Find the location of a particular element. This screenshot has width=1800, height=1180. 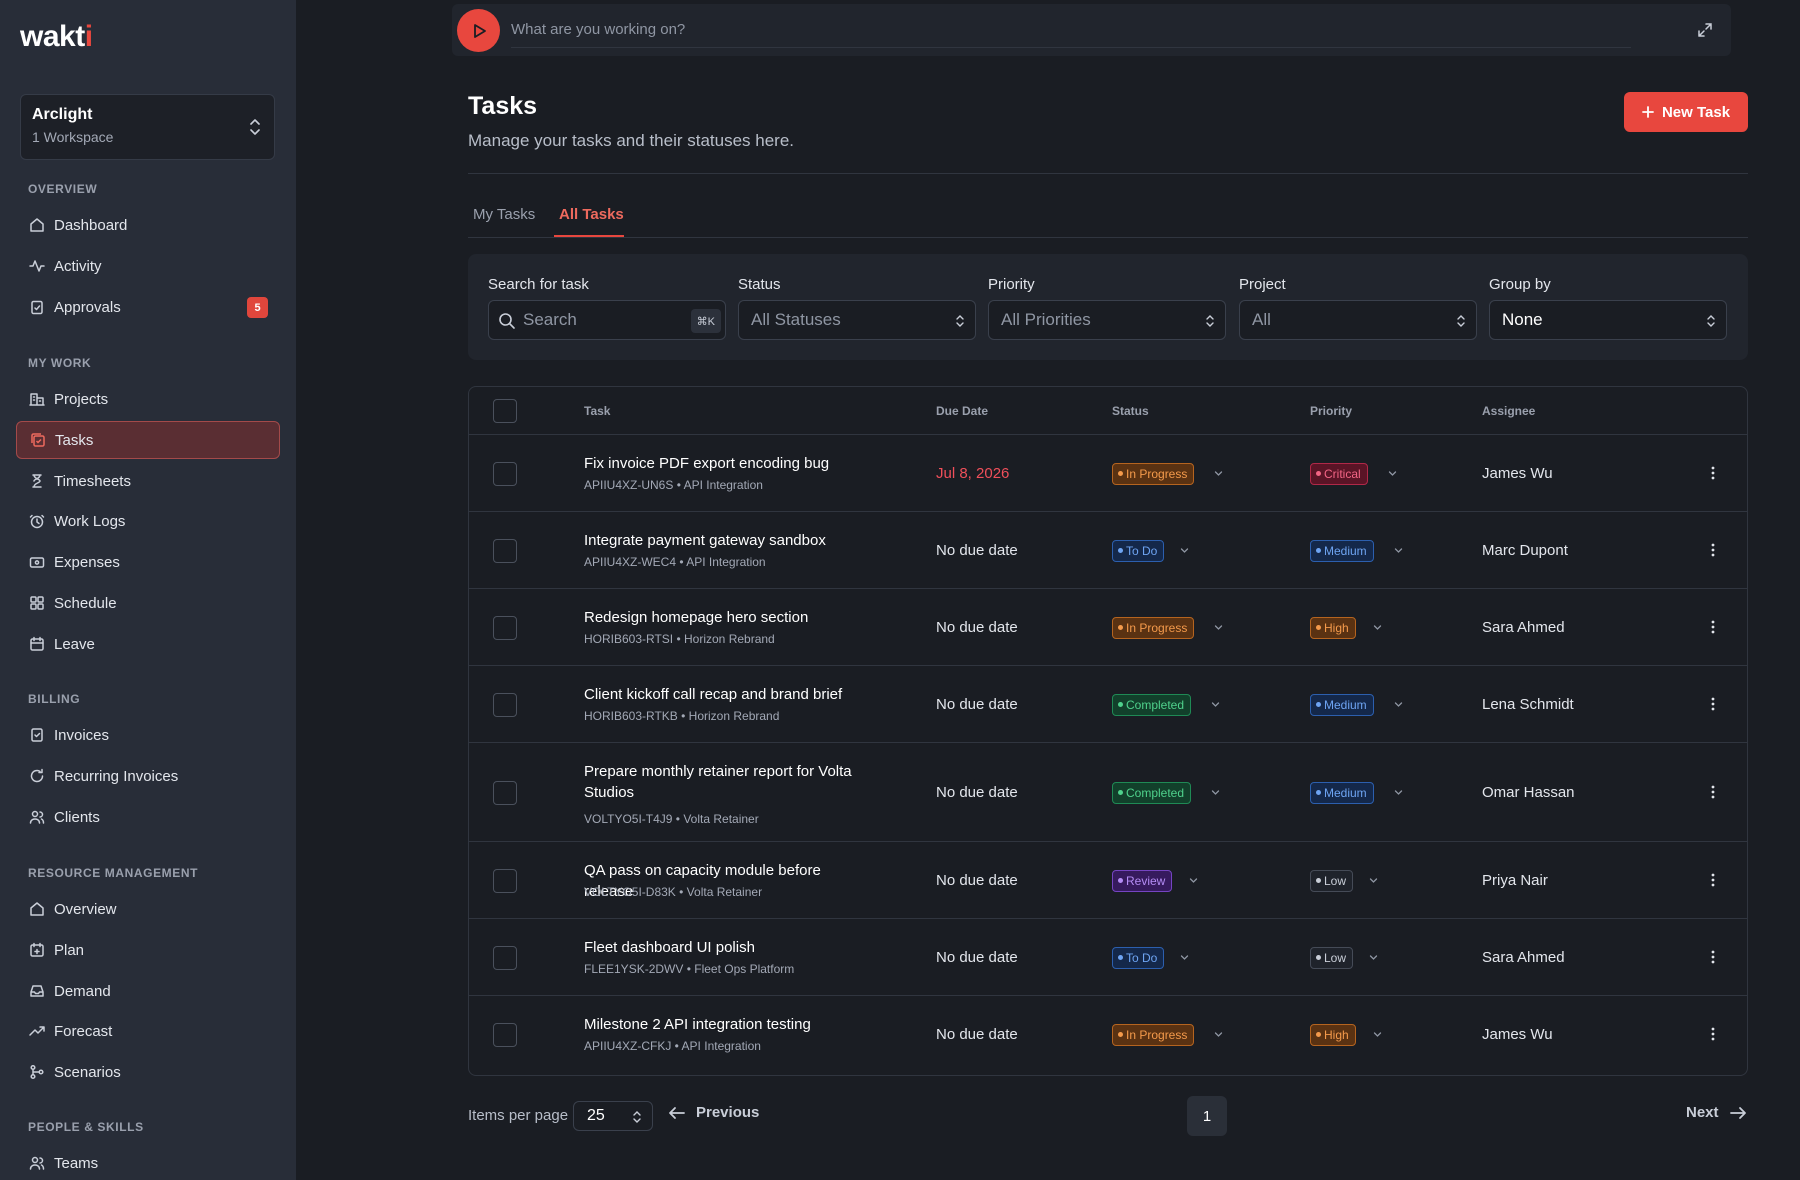

next-page-button: Next is located at coordinates (1716, 1112).